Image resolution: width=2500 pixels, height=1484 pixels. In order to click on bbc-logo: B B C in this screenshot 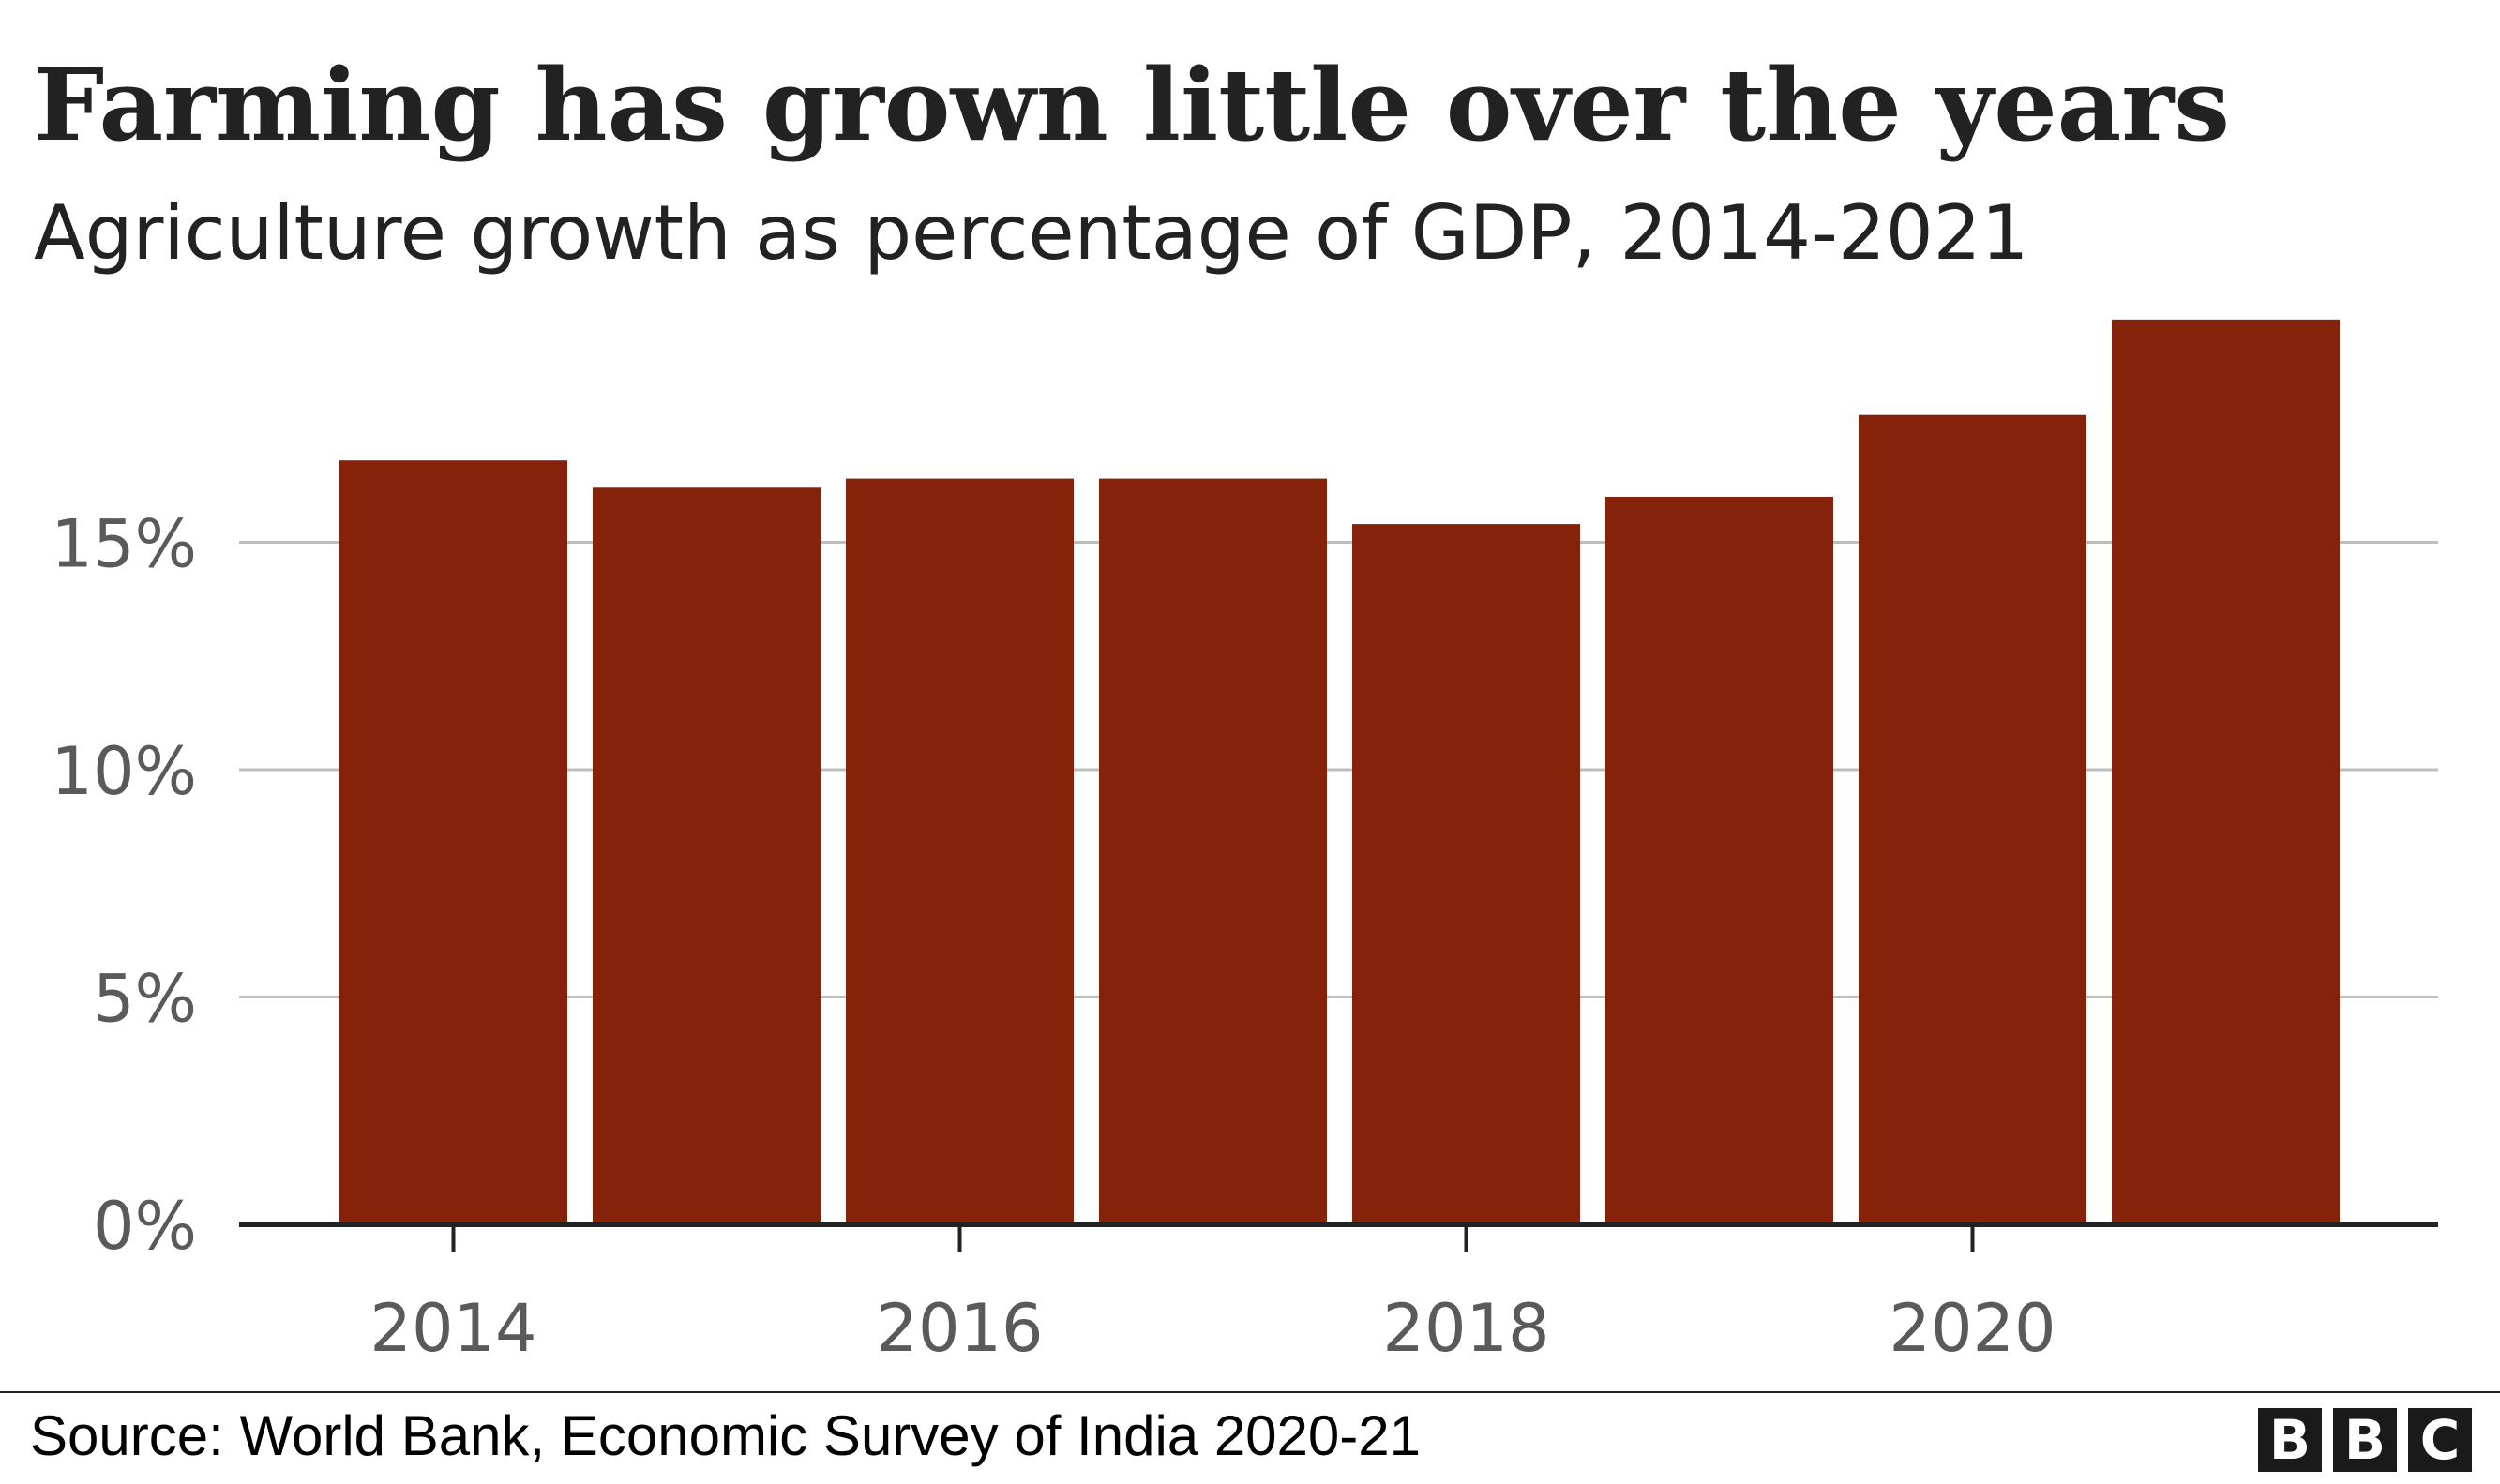, I will do `click(2365, 1440)`.